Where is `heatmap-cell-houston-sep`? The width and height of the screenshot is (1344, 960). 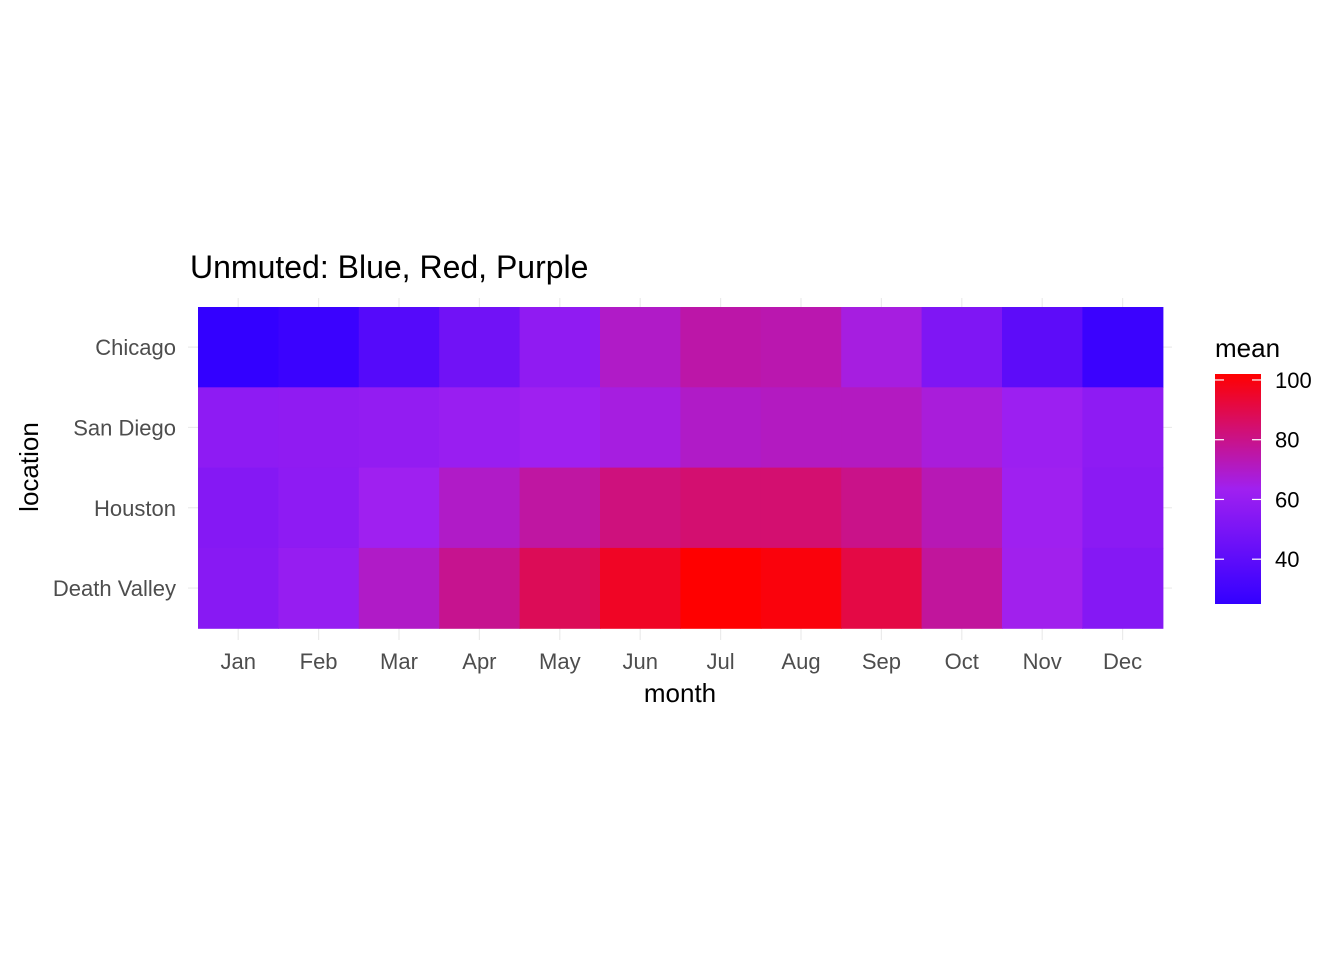
heatmap-cell-houston-sep is located at coordinates (882, 508).